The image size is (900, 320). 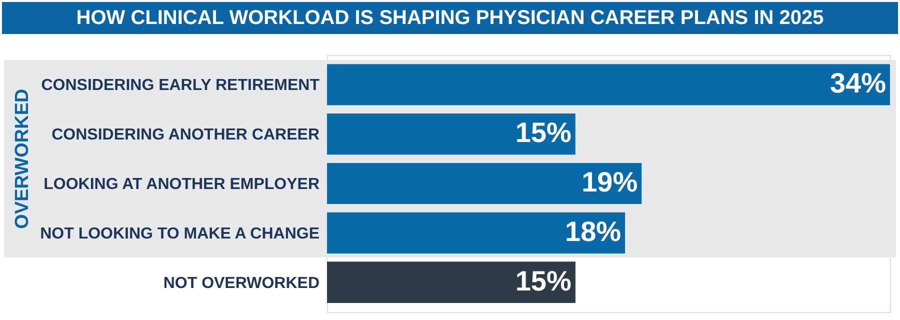 What do you see at coordinates (450, 18) in the screenshot?
I see `chart-title: HOW CLINICAL WORKLOAD IS SHAPING PHYSICIAN CAREER PLANS IN 2025` at bounding box center [450, 18].